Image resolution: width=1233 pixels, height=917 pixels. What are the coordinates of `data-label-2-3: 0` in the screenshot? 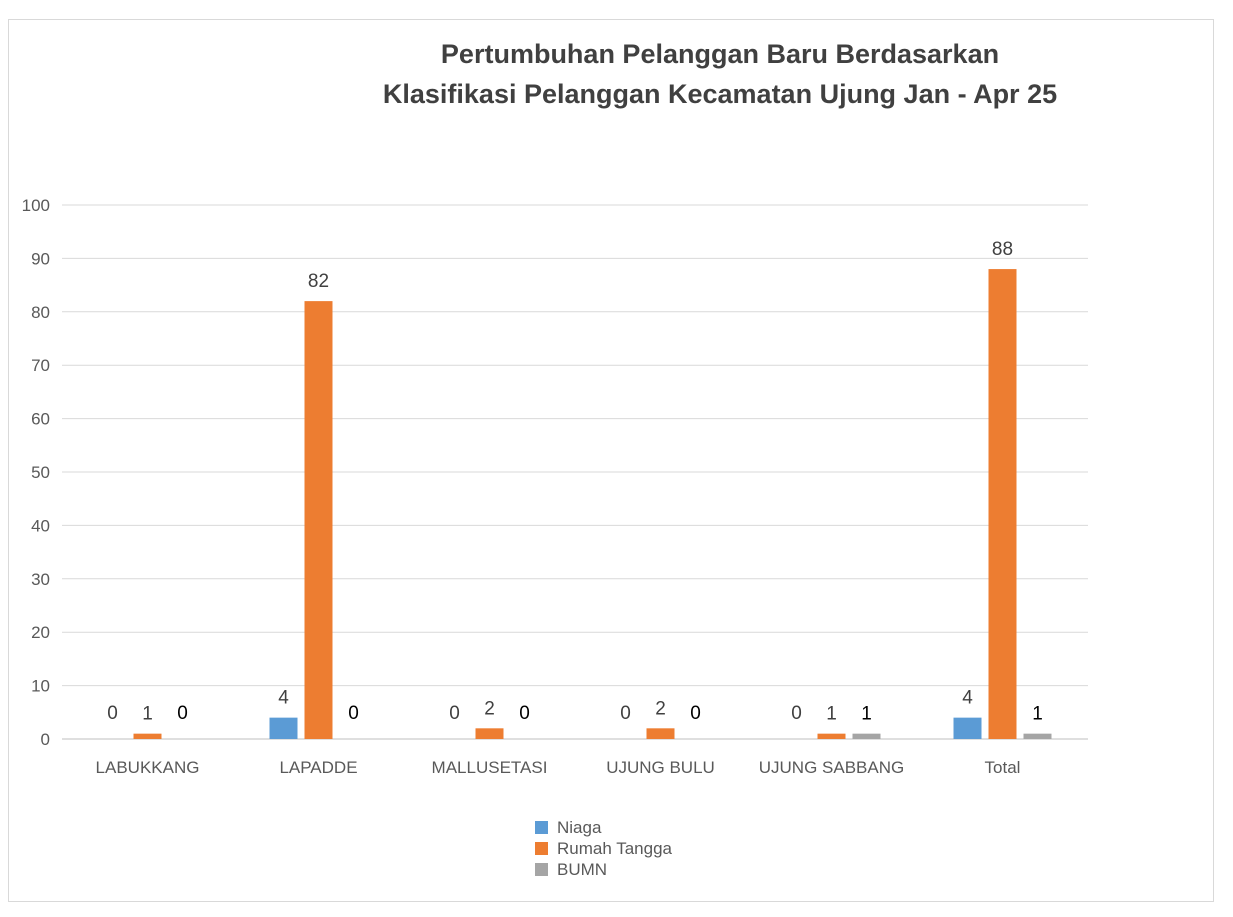 It's located at (695, 713).